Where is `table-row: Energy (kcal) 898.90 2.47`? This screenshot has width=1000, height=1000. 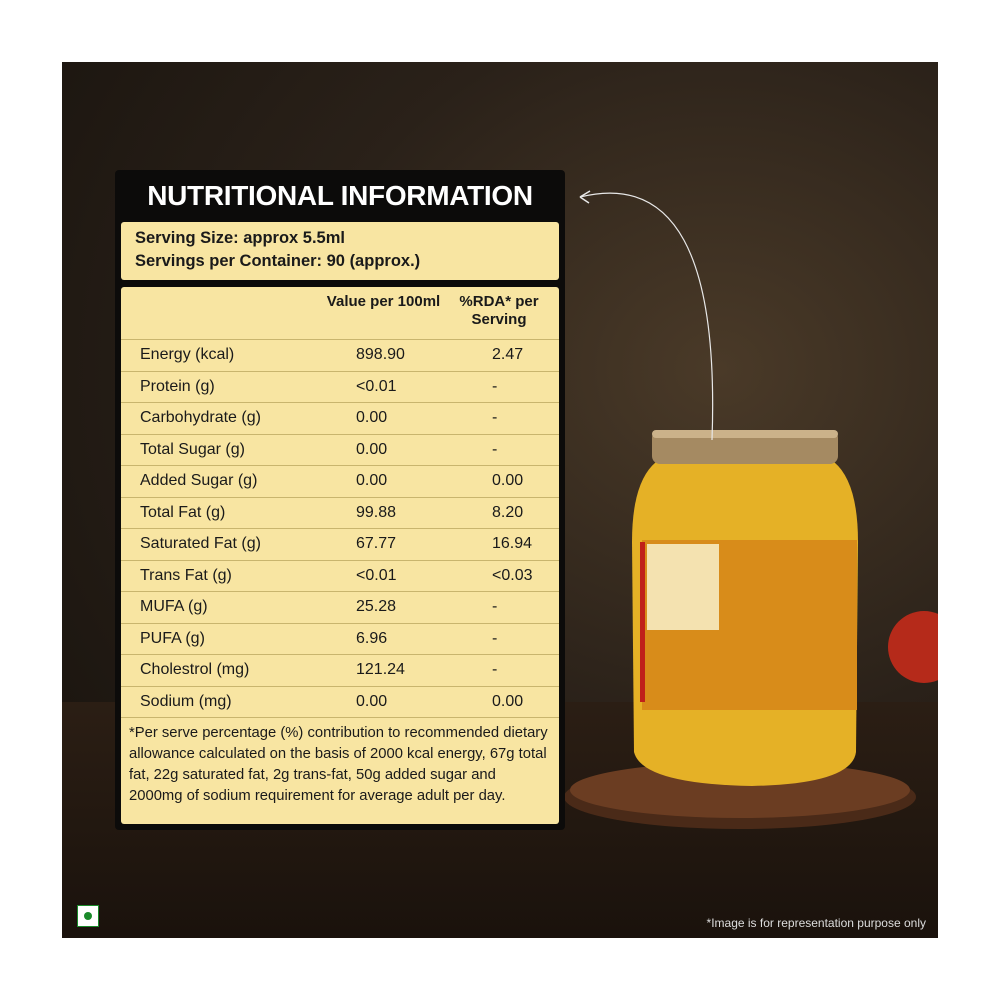
table-row: Energy (kcal) 898.90 2.47 is located at coordinates (340, 355).